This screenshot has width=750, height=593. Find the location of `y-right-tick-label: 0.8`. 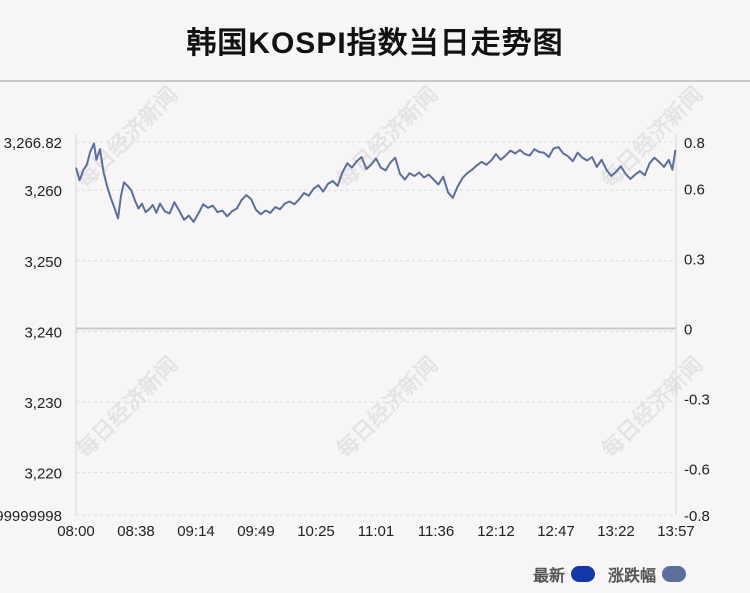

y-right-tick-label: 0.8 is located at coordinates (694, 143).